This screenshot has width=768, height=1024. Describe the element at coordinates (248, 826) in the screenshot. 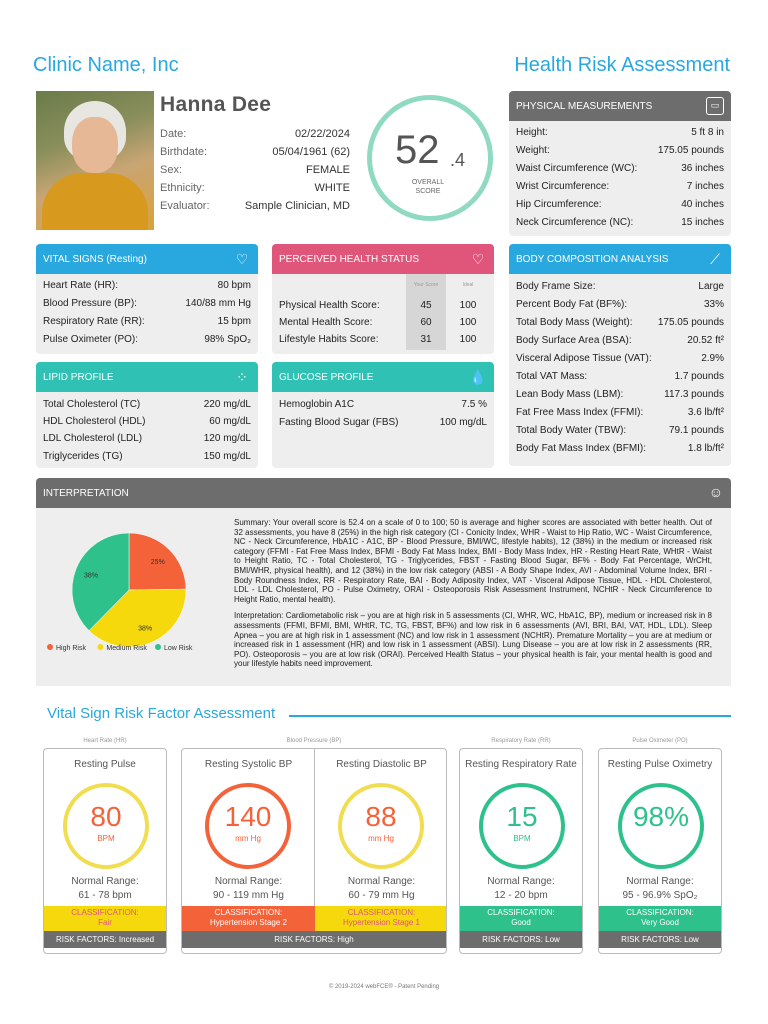

I see `gauge-ring: 140 mm Hg` at that location.